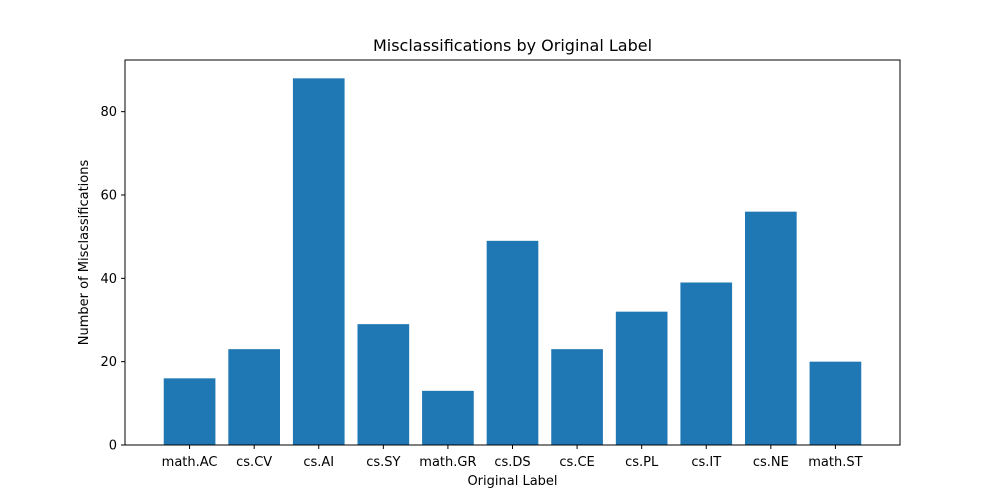 Image resolution: width=1000 pixels, height=500 pixels. I want to click on x-tick-label: math.GR, so click(447, 462).